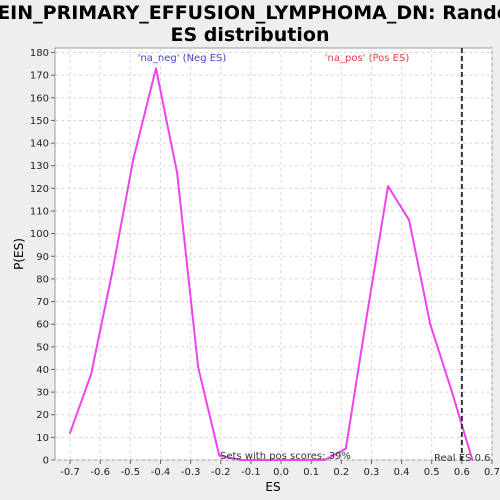 The width and height of the screenshot is (500, 500). Describe the element at coordinates (39, 53) in the screenshot. I see `y-tick-label: 180` at that location.